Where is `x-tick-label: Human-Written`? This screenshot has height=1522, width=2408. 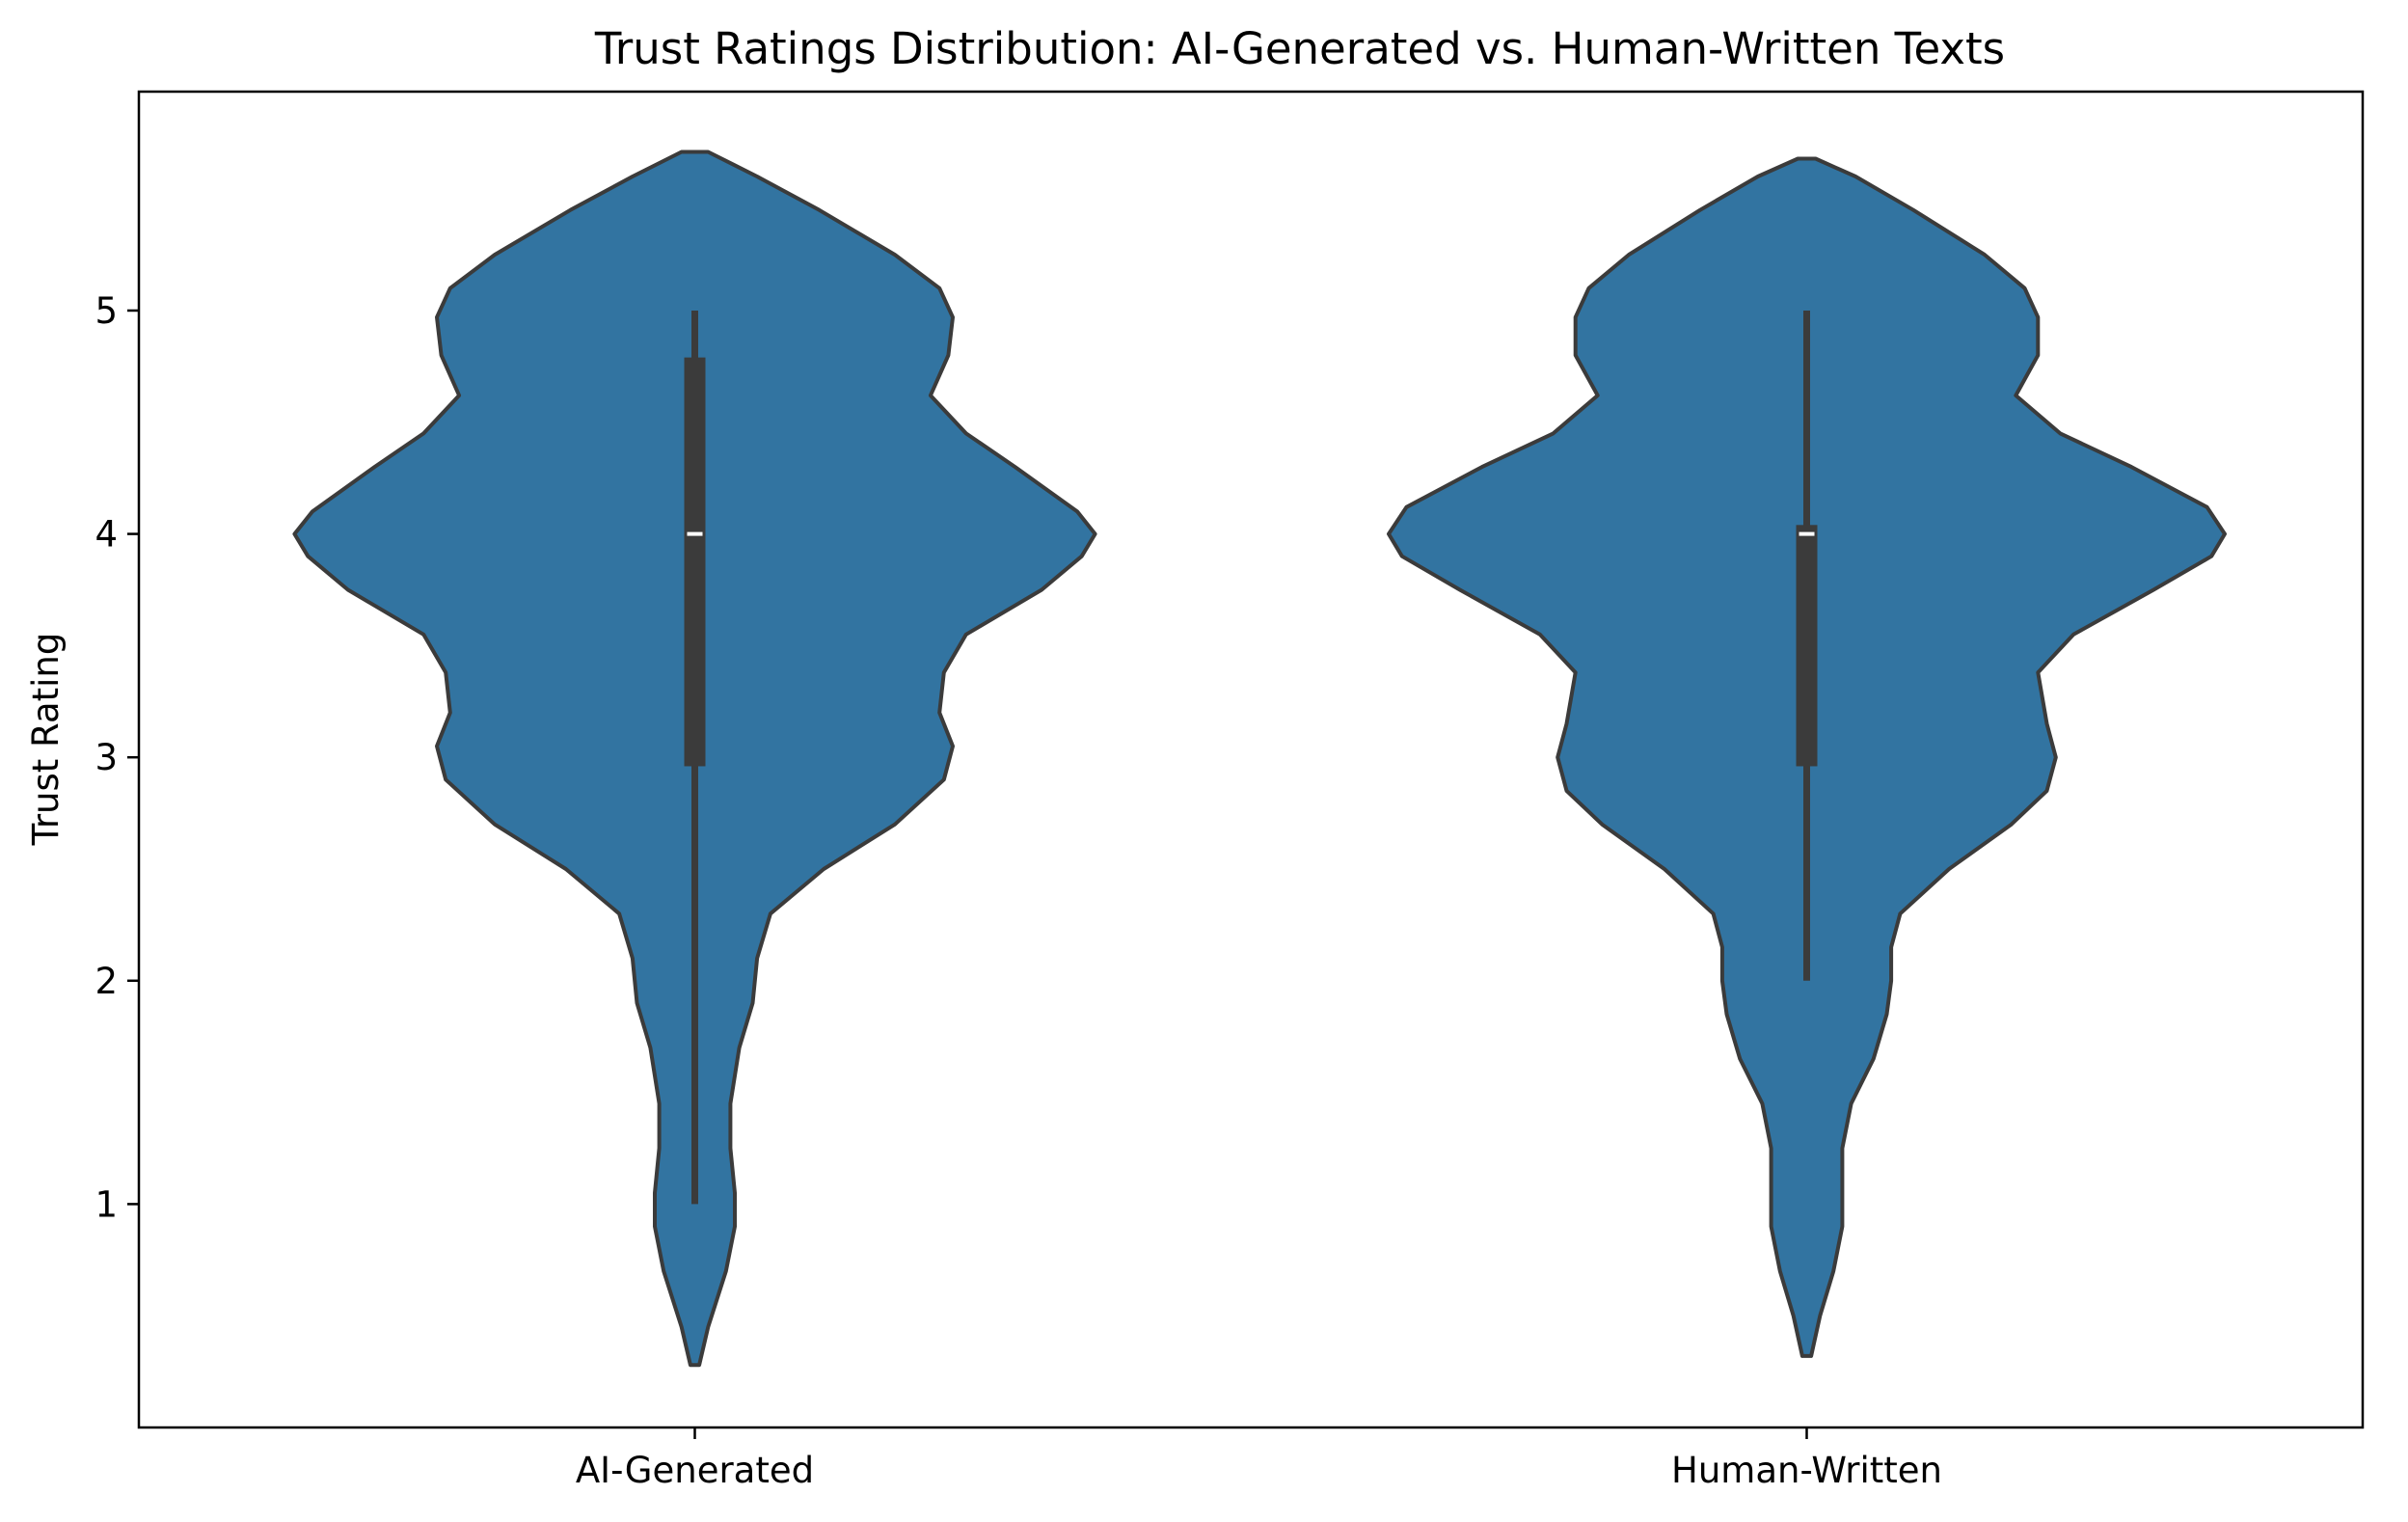 x-tick-label: Human-Written is located at coordinates (1806, 1470).